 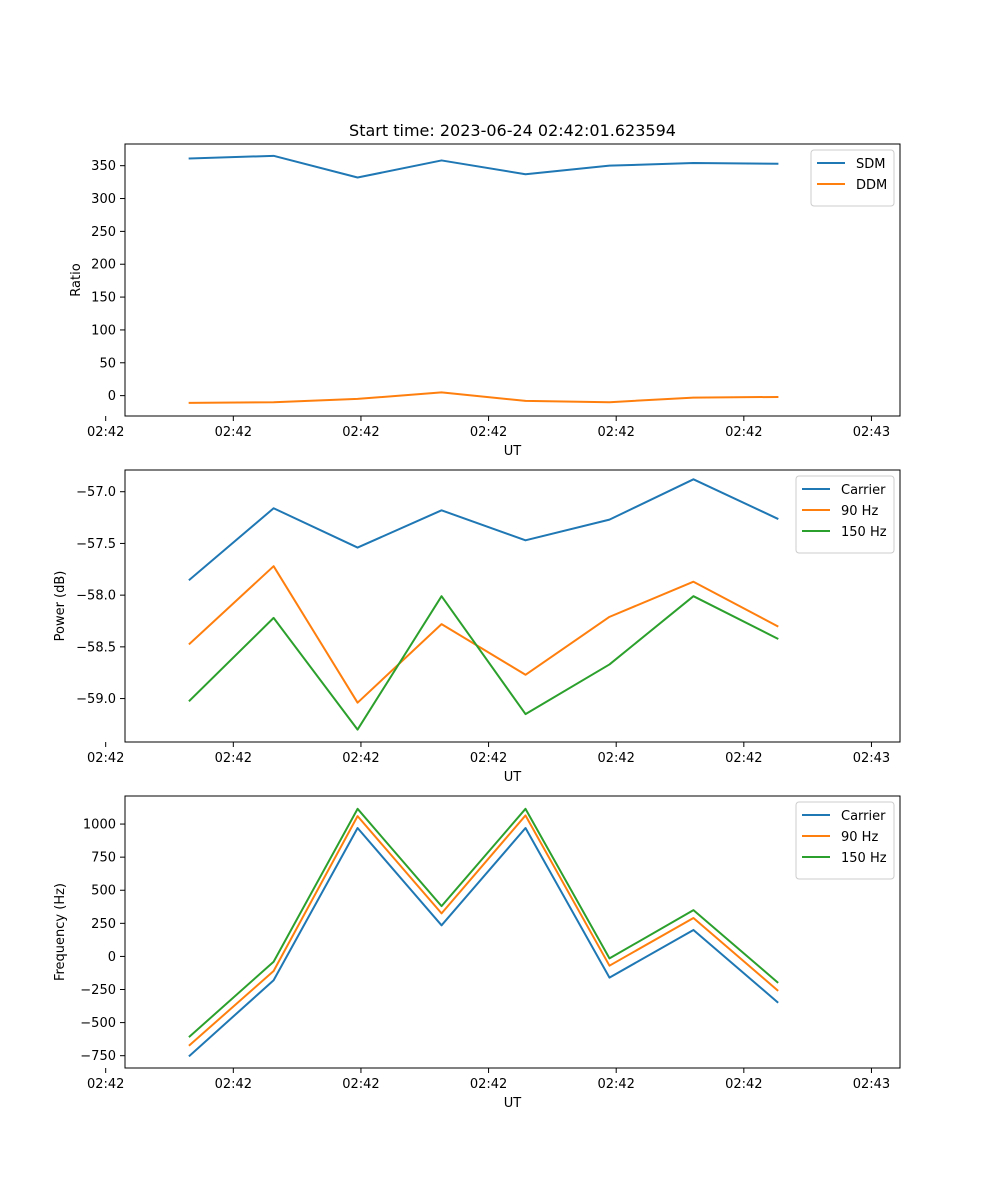 I want to click on power-legend-label: Carrier, so click(x=863, y=490).